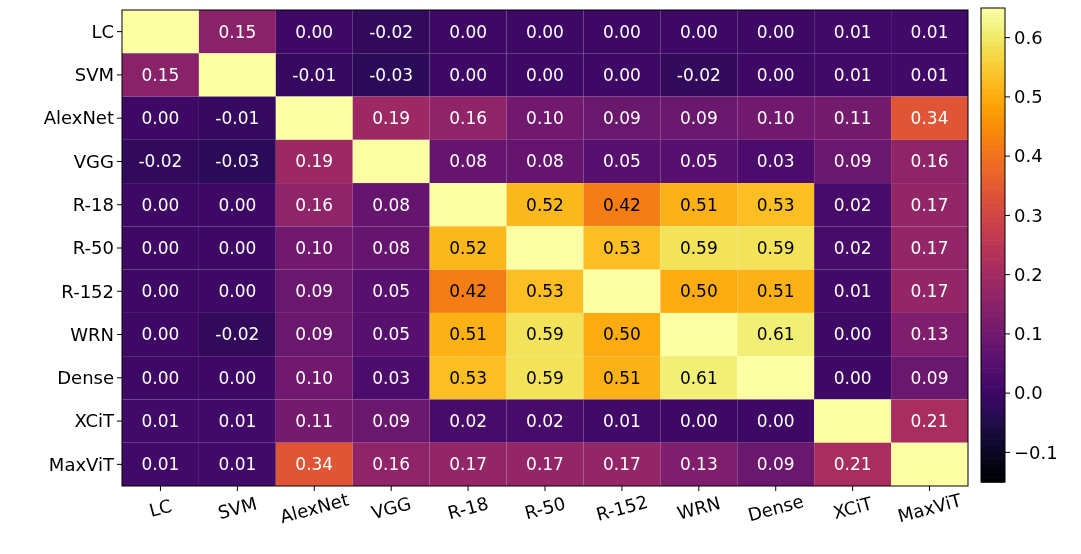 The width and height of the screenshot is (1081, 554). Describe the element at coordinates (102, 31) in the screenshot. I see `y-tick-label: LC` at that location.